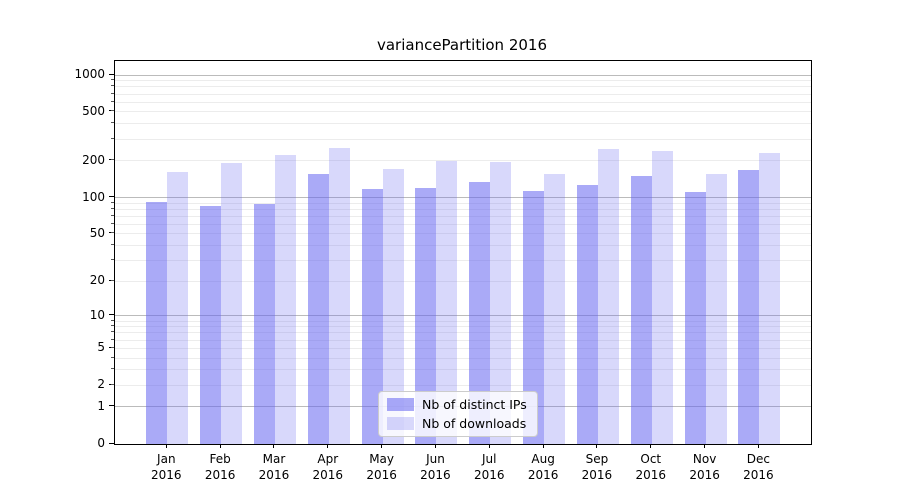  I want to click on bar-distinct-ips-may, so click(372, 316).